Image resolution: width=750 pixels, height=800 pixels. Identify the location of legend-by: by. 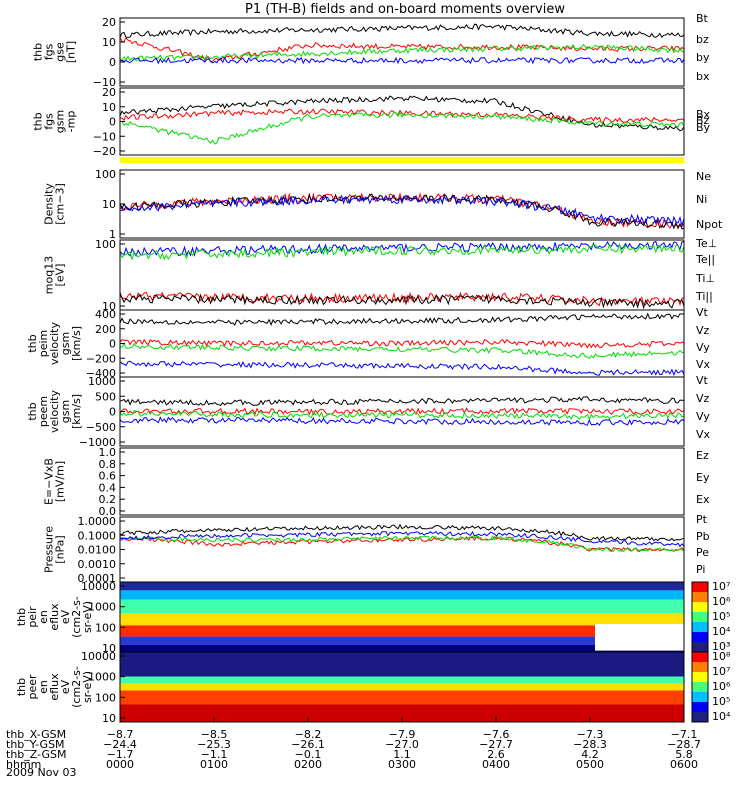
(703, 57).